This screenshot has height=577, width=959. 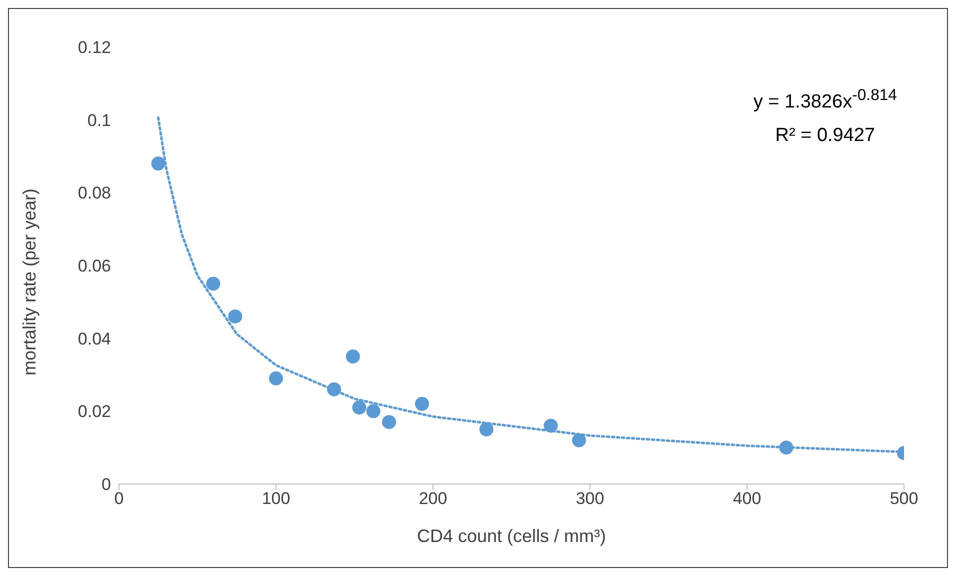 What do you see at coordinates (590, 498) in the screenshot?
I see `x-tick-label: 300` at bounding box center [590, 498].